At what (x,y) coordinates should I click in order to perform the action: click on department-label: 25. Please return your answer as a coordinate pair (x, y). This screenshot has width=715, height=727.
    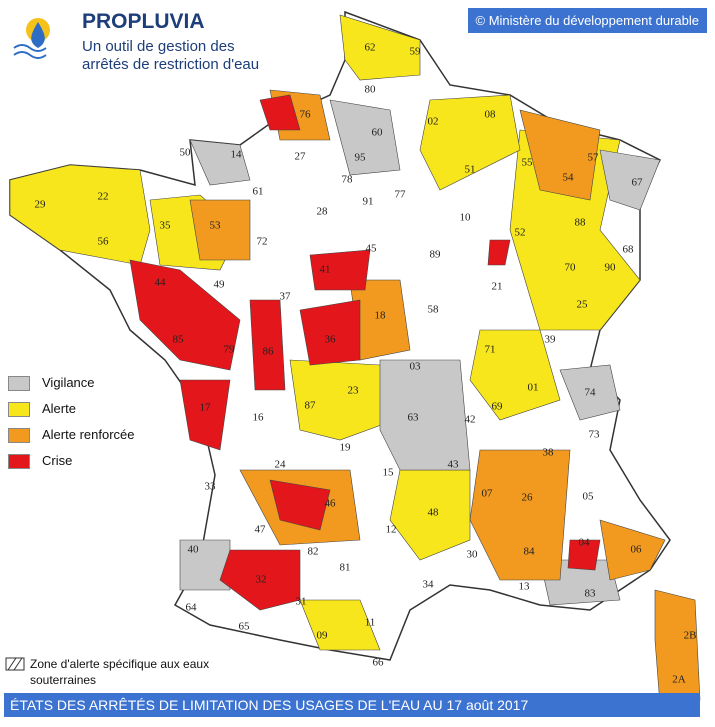
    Looking at the image, I should click on (583, 305).